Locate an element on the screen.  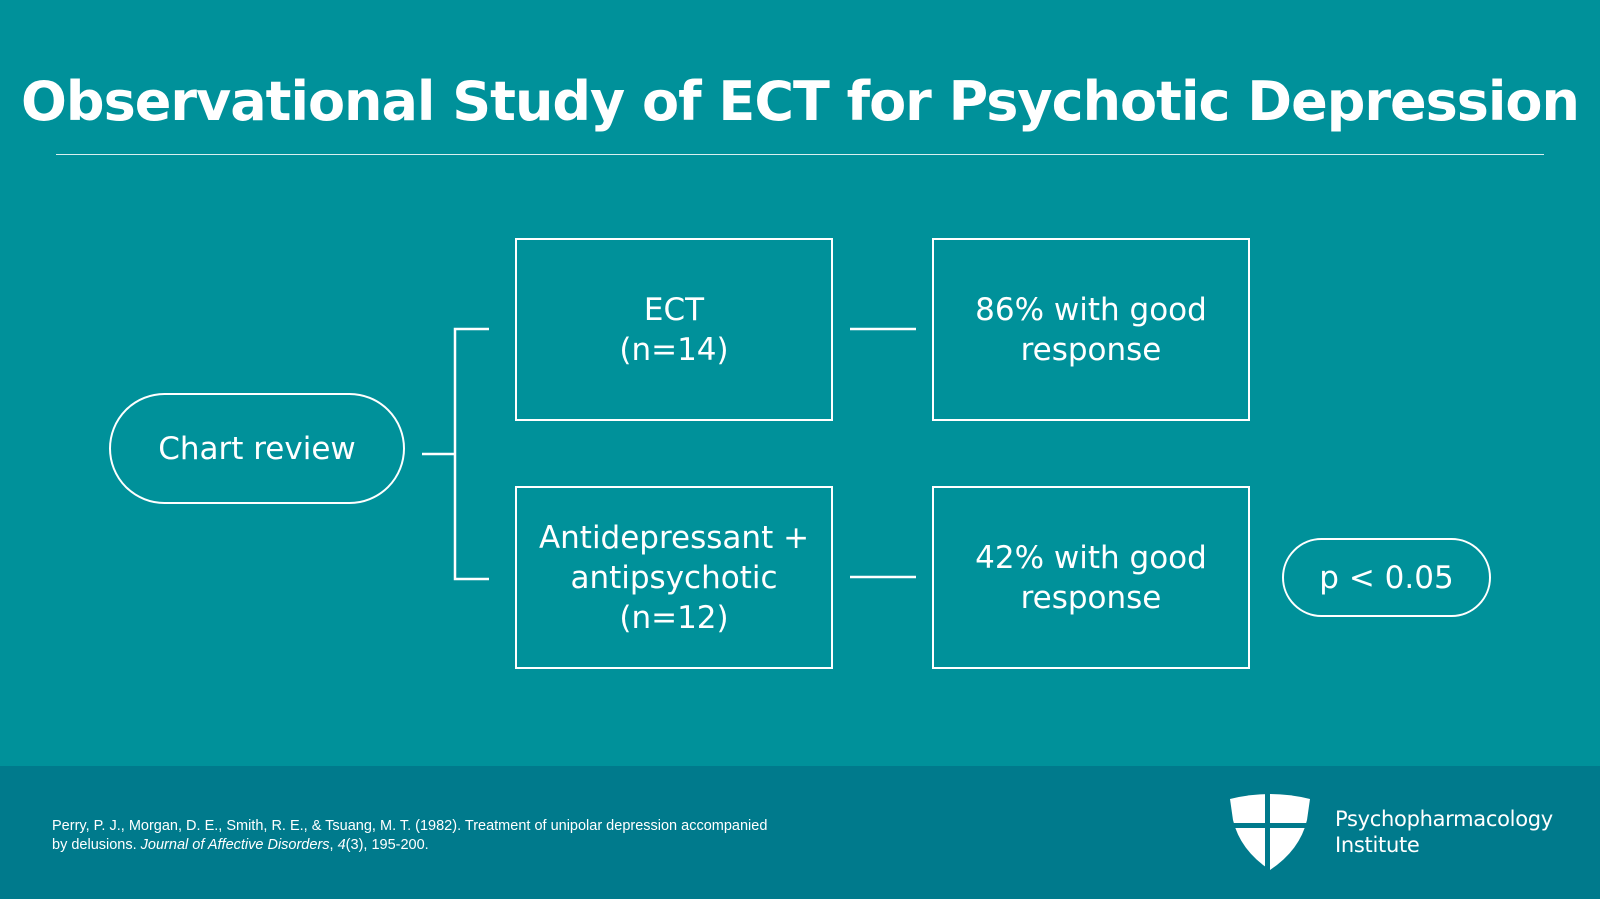
chart-review-node: Chart review is located at coordinates (257, 448).